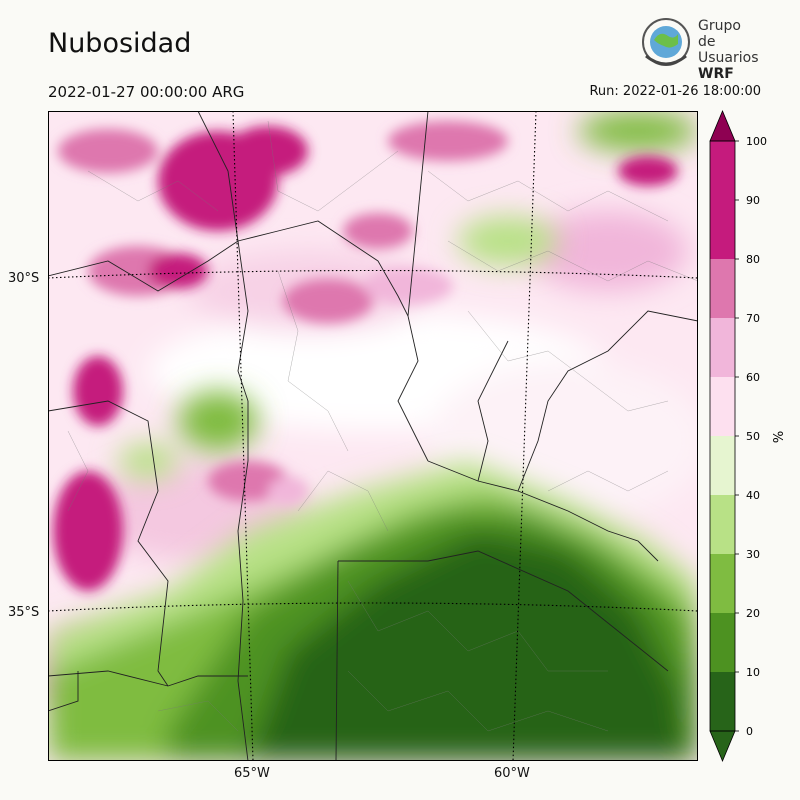 This screenshot has height=800, width=800. What do you see at coordinates (24, 278) in the screenshot?
I see `lat-label-30s: 30°S` at bounding box center [24, 278].